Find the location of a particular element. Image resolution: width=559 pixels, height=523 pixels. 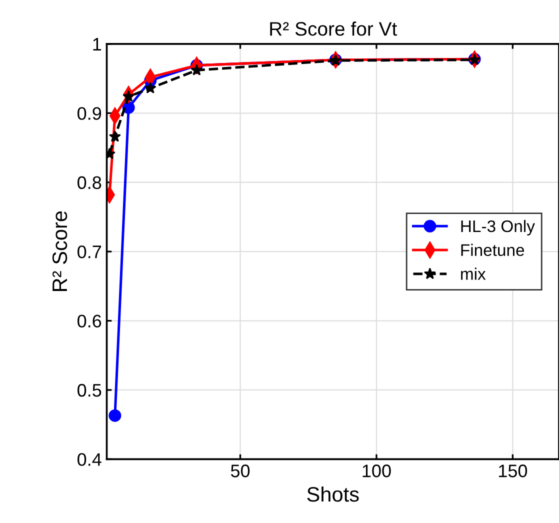

y-tick-label: 1 is located at coordinates (97, 44).